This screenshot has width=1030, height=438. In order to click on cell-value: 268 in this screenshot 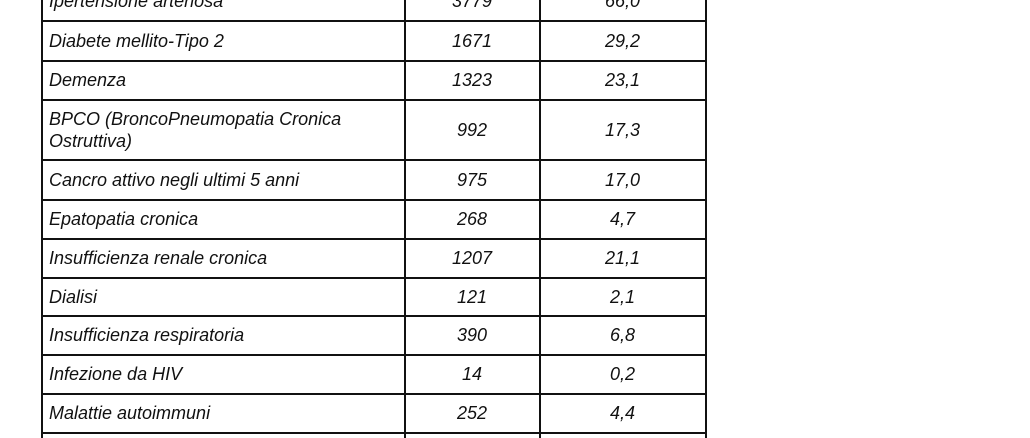, I will do `click(472, 219)`.